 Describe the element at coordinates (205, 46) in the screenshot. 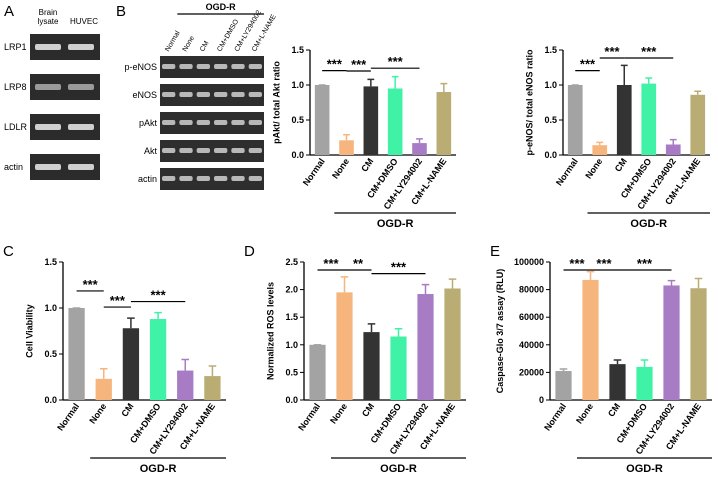

I see `blot-column-label: CM` at that location.